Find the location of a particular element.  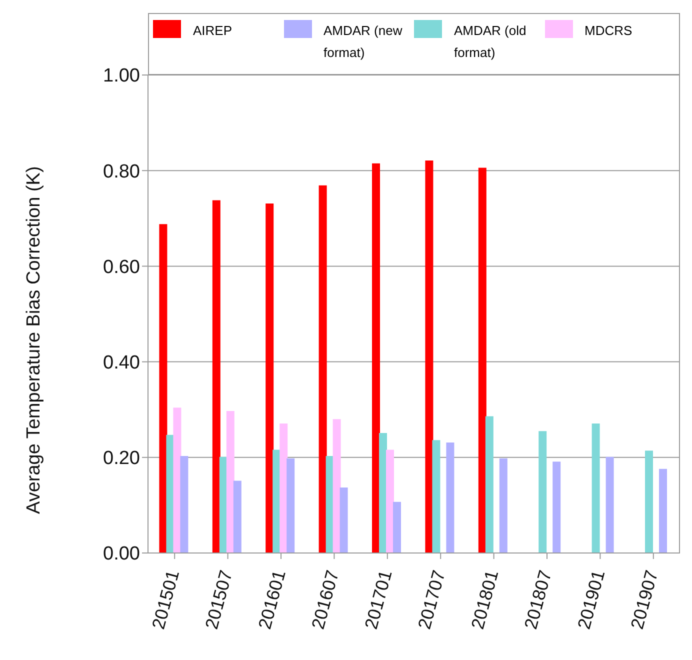

x-tick-label: 201701 is located at coordinates (378, 600).